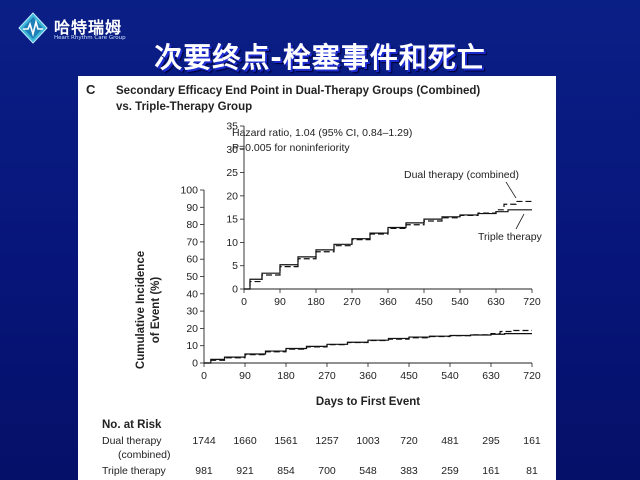  I want to click on inset-y-tick-label: 25, so click(232, 173).